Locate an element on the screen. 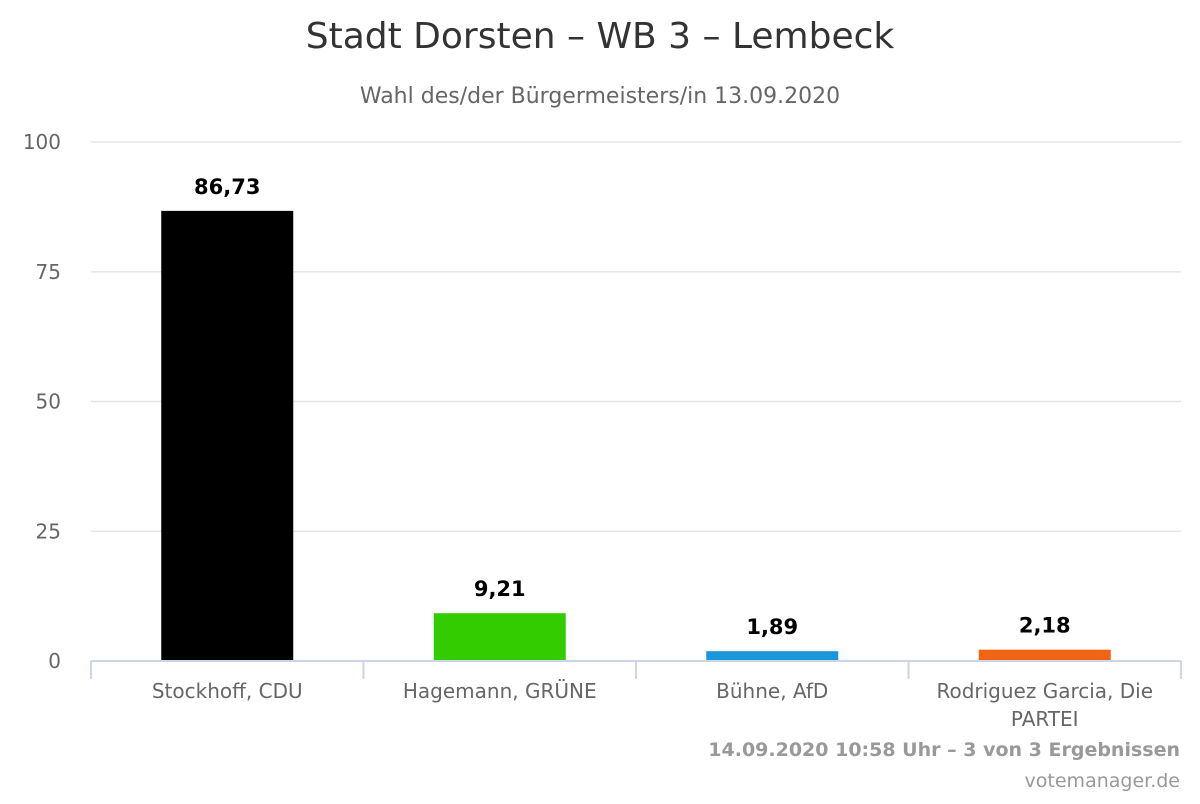  y-tick-label: 50 is located at coordinates (48, 402).